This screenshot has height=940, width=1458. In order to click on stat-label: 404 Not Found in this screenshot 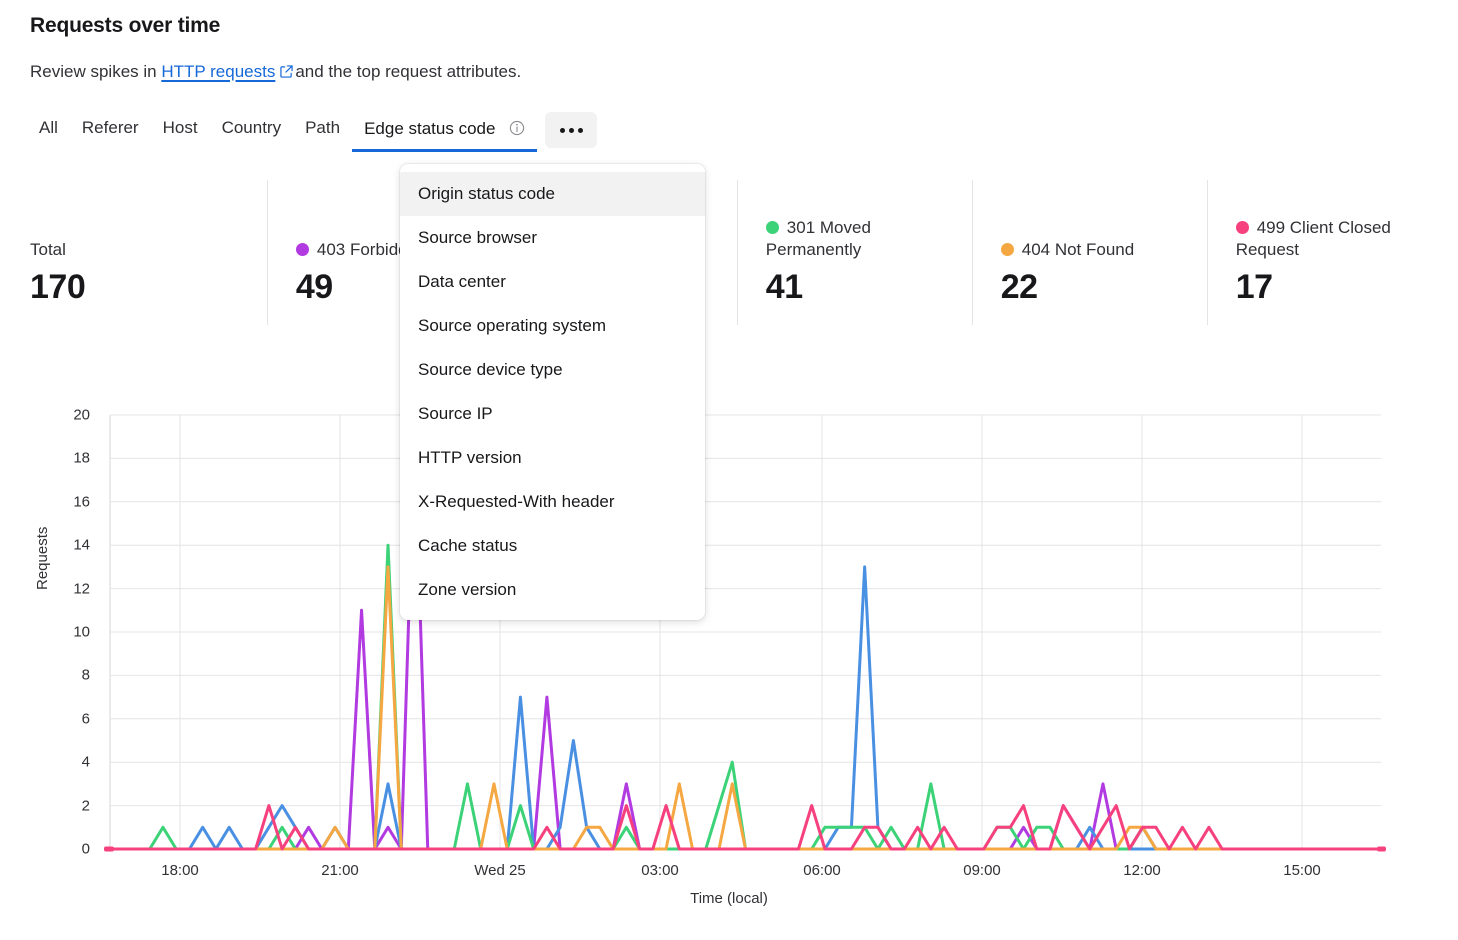, I will do `click(1095, 250)`.